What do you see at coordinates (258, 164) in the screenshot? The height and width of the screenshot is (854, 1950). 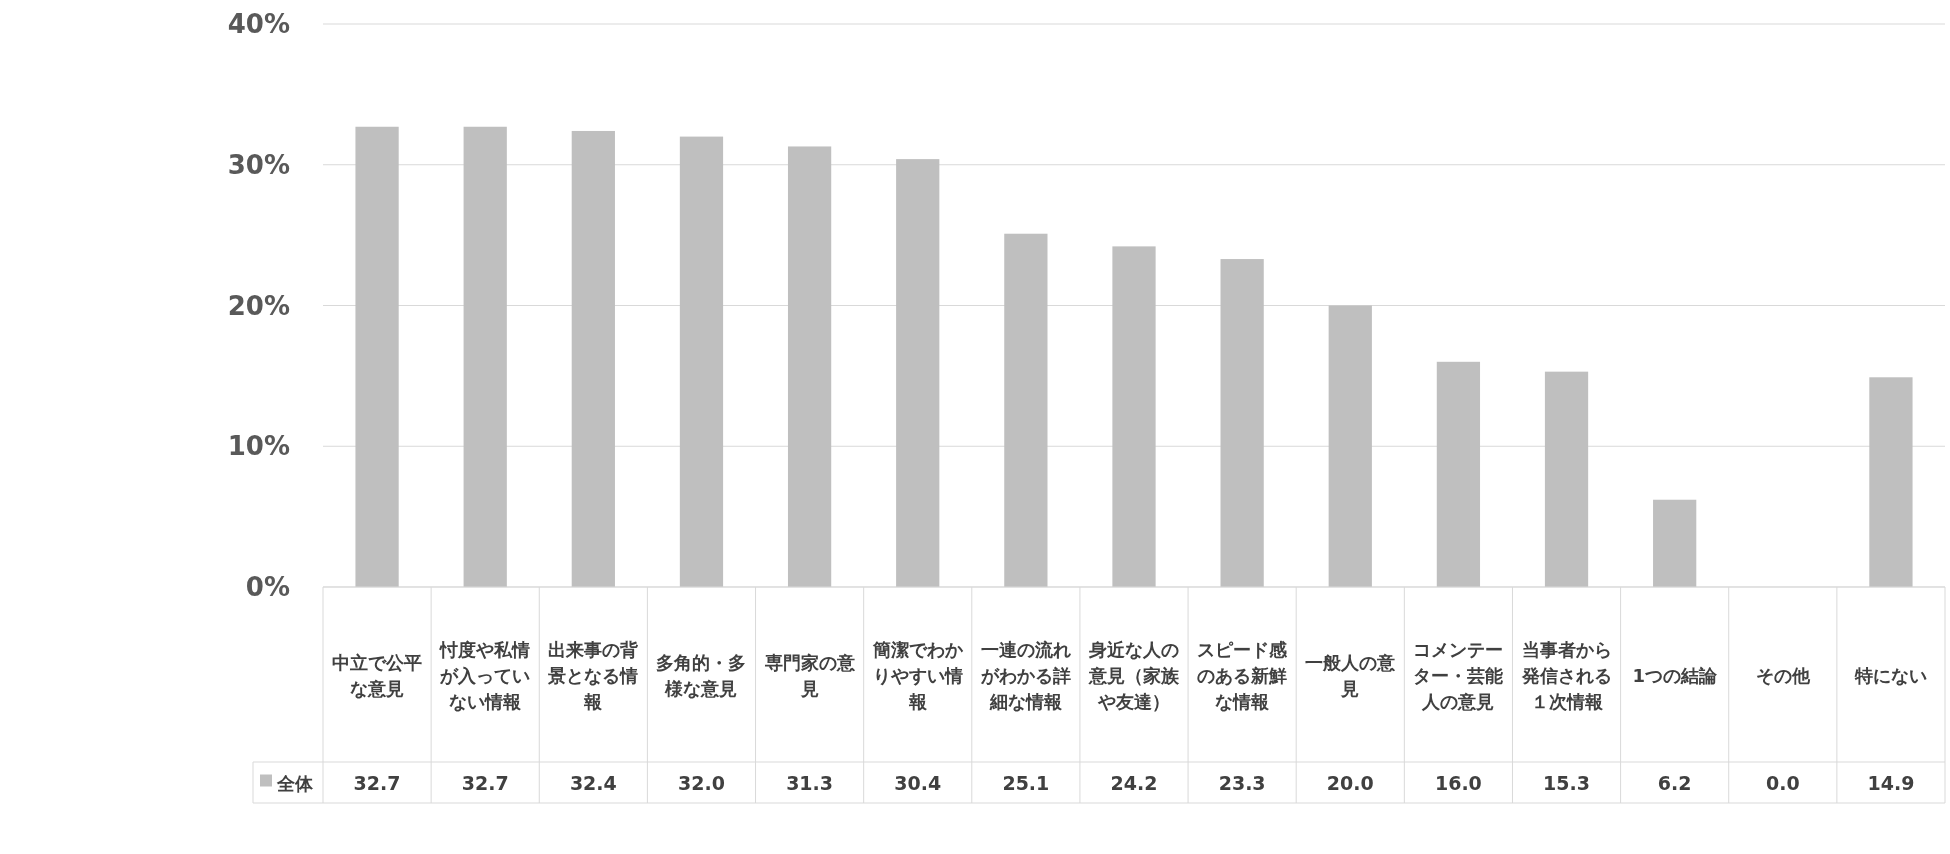 I see `y-tick-label: 30%` at bounding box center [258, 164].